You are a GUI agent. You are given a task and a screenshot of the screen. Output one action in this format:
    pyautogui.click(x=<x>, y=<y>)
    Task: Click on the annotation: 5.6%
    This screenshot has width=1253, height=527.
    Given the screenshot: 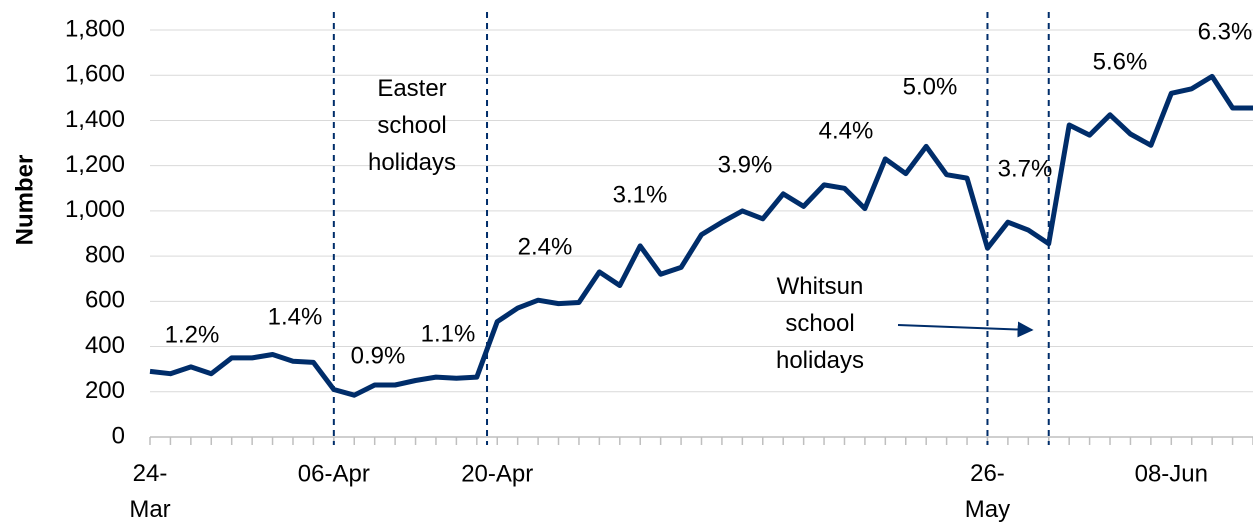 What is the action you would take?
    pyautogui.click(x=1120, y=61)
    